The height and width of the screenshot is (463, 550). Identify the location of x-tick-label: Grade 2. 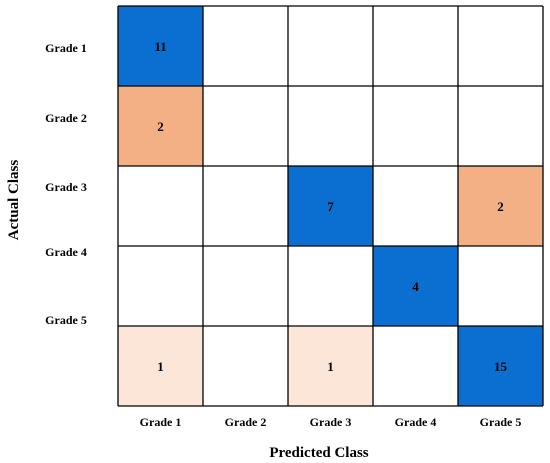
(246, 422).